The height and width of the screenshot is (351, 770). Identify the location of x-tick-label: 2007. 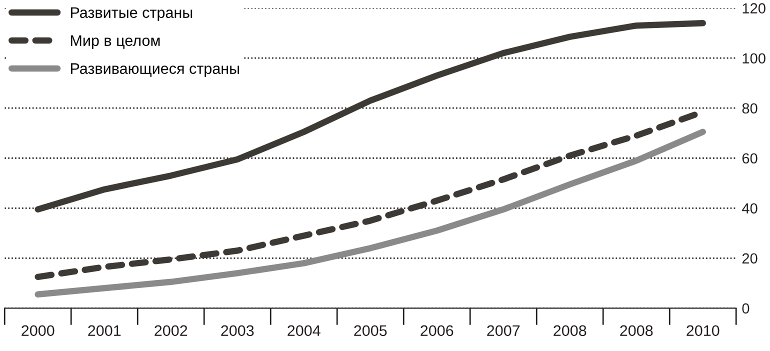
(503, 330).